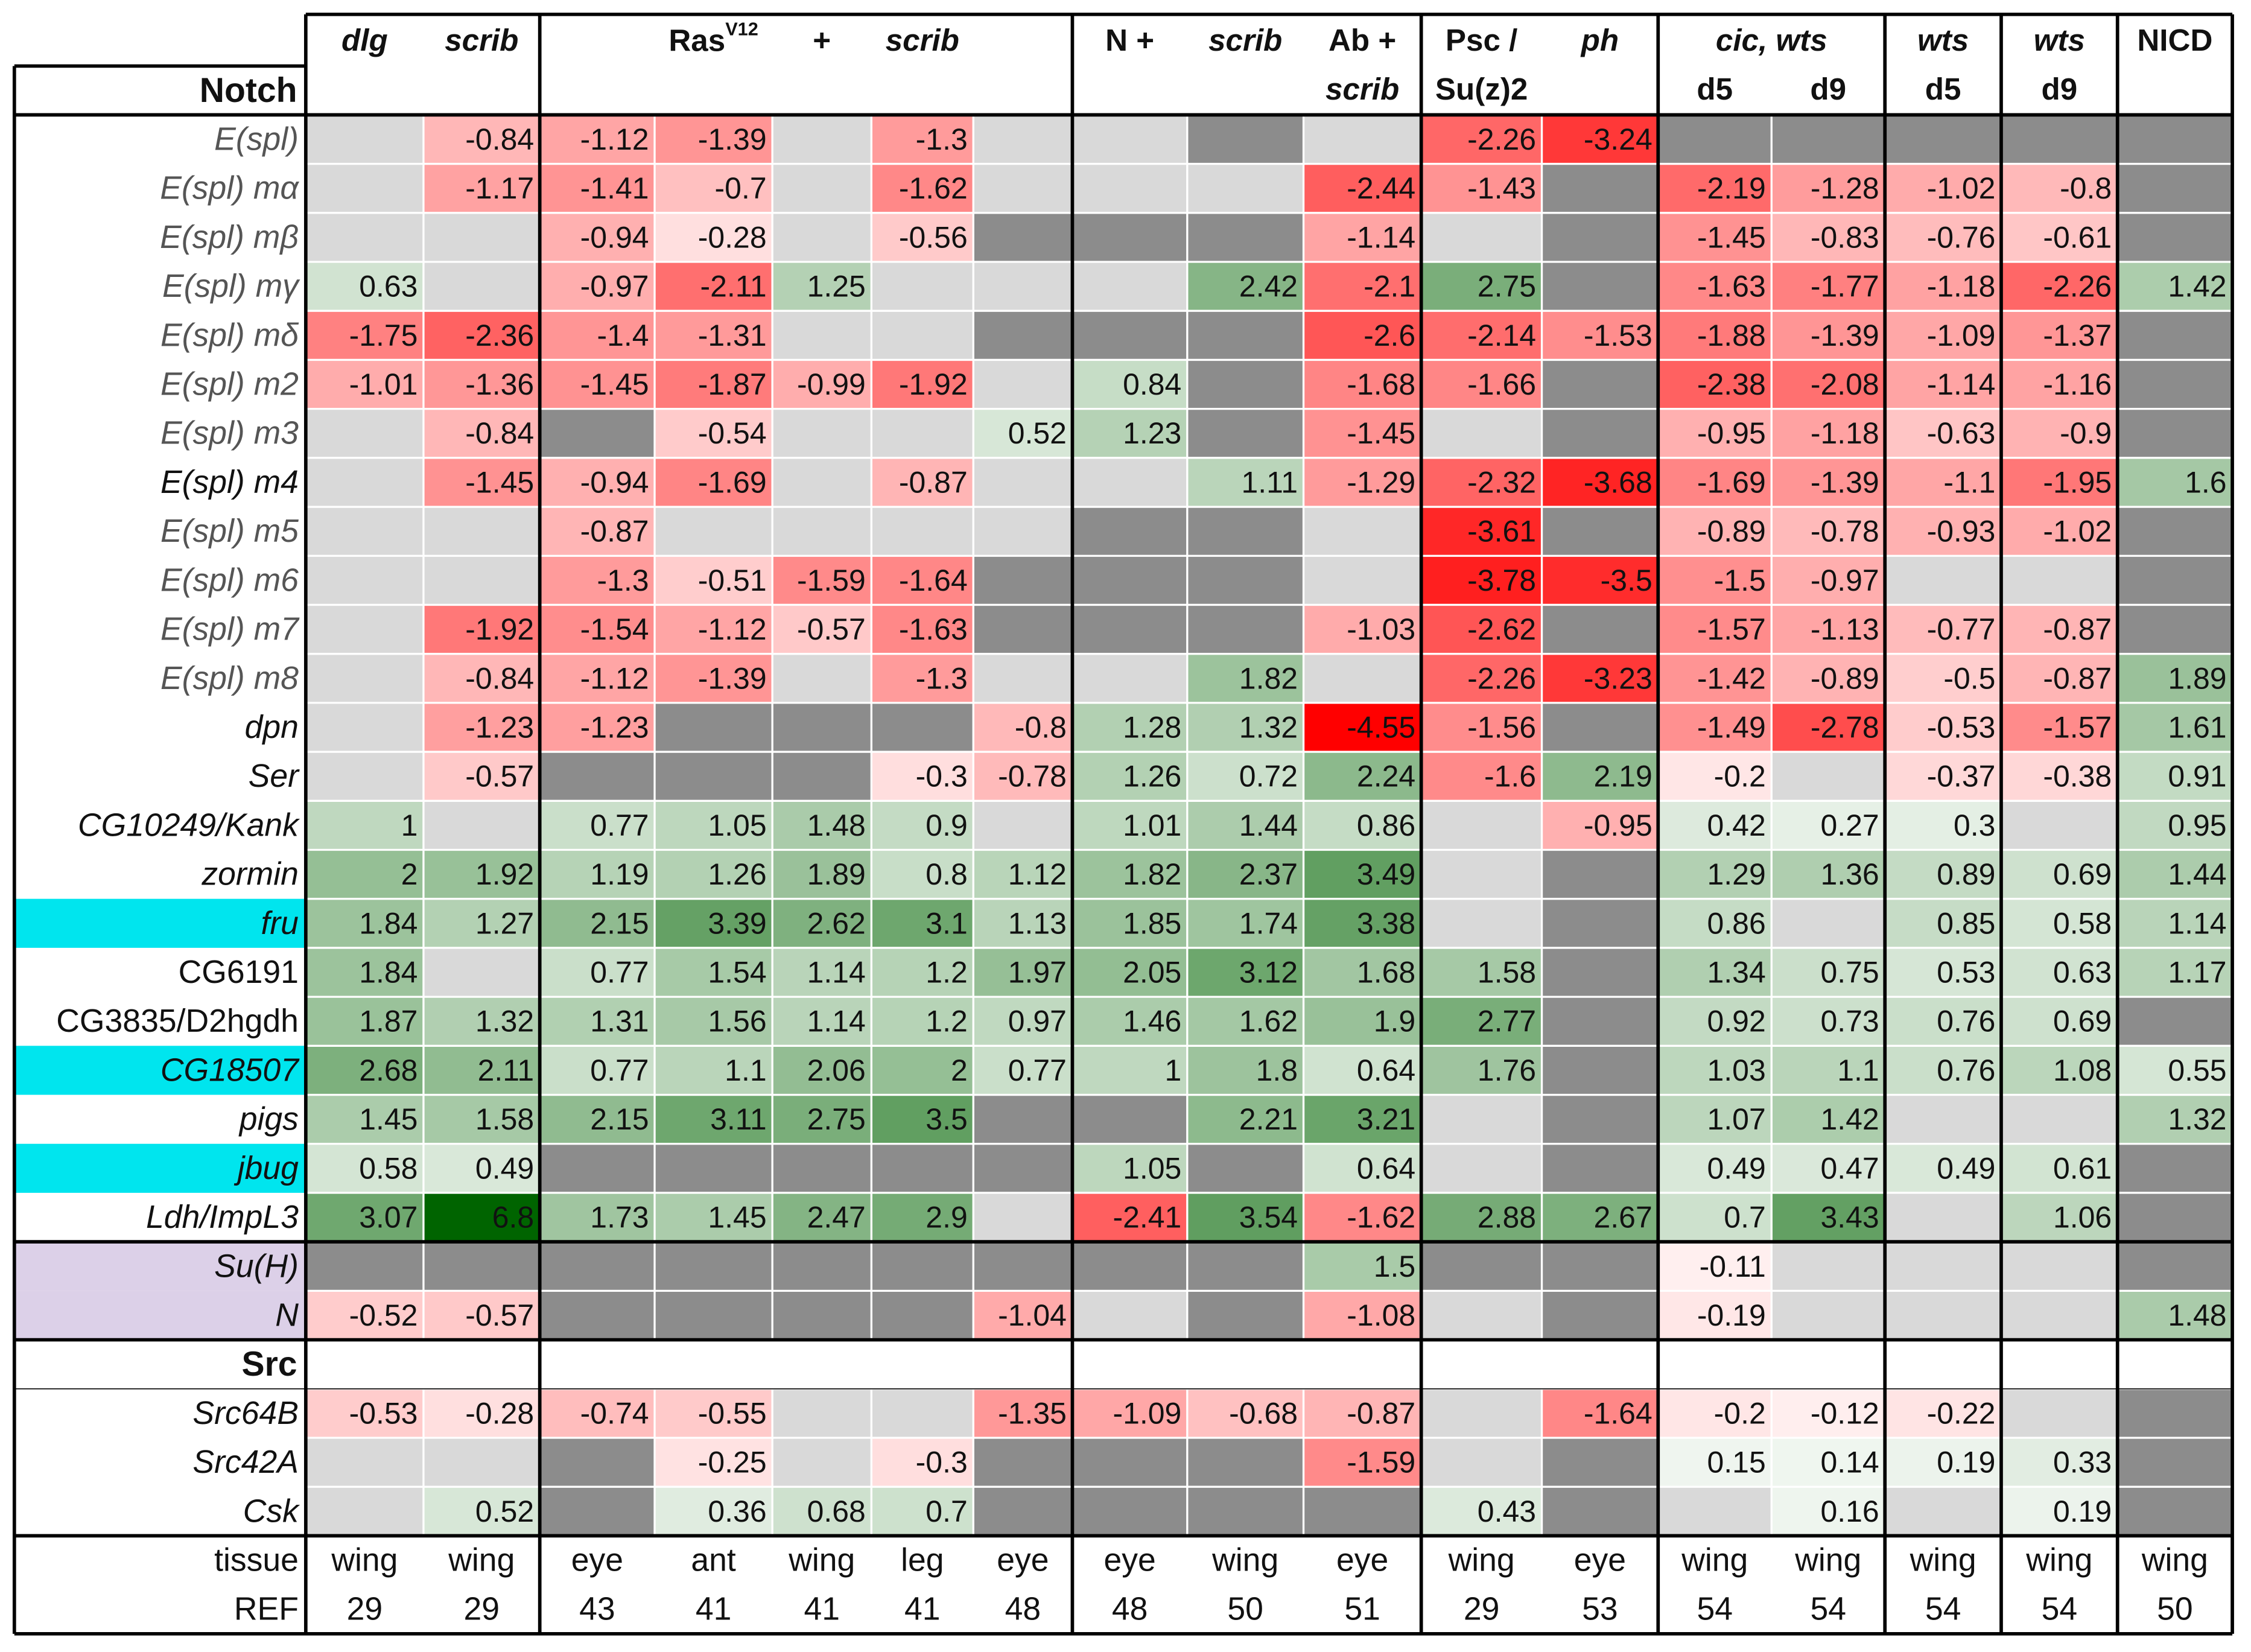 This screenshot has height=1652, width=2251. I want to click on cell-value: -0.52, so click(383, 1315).